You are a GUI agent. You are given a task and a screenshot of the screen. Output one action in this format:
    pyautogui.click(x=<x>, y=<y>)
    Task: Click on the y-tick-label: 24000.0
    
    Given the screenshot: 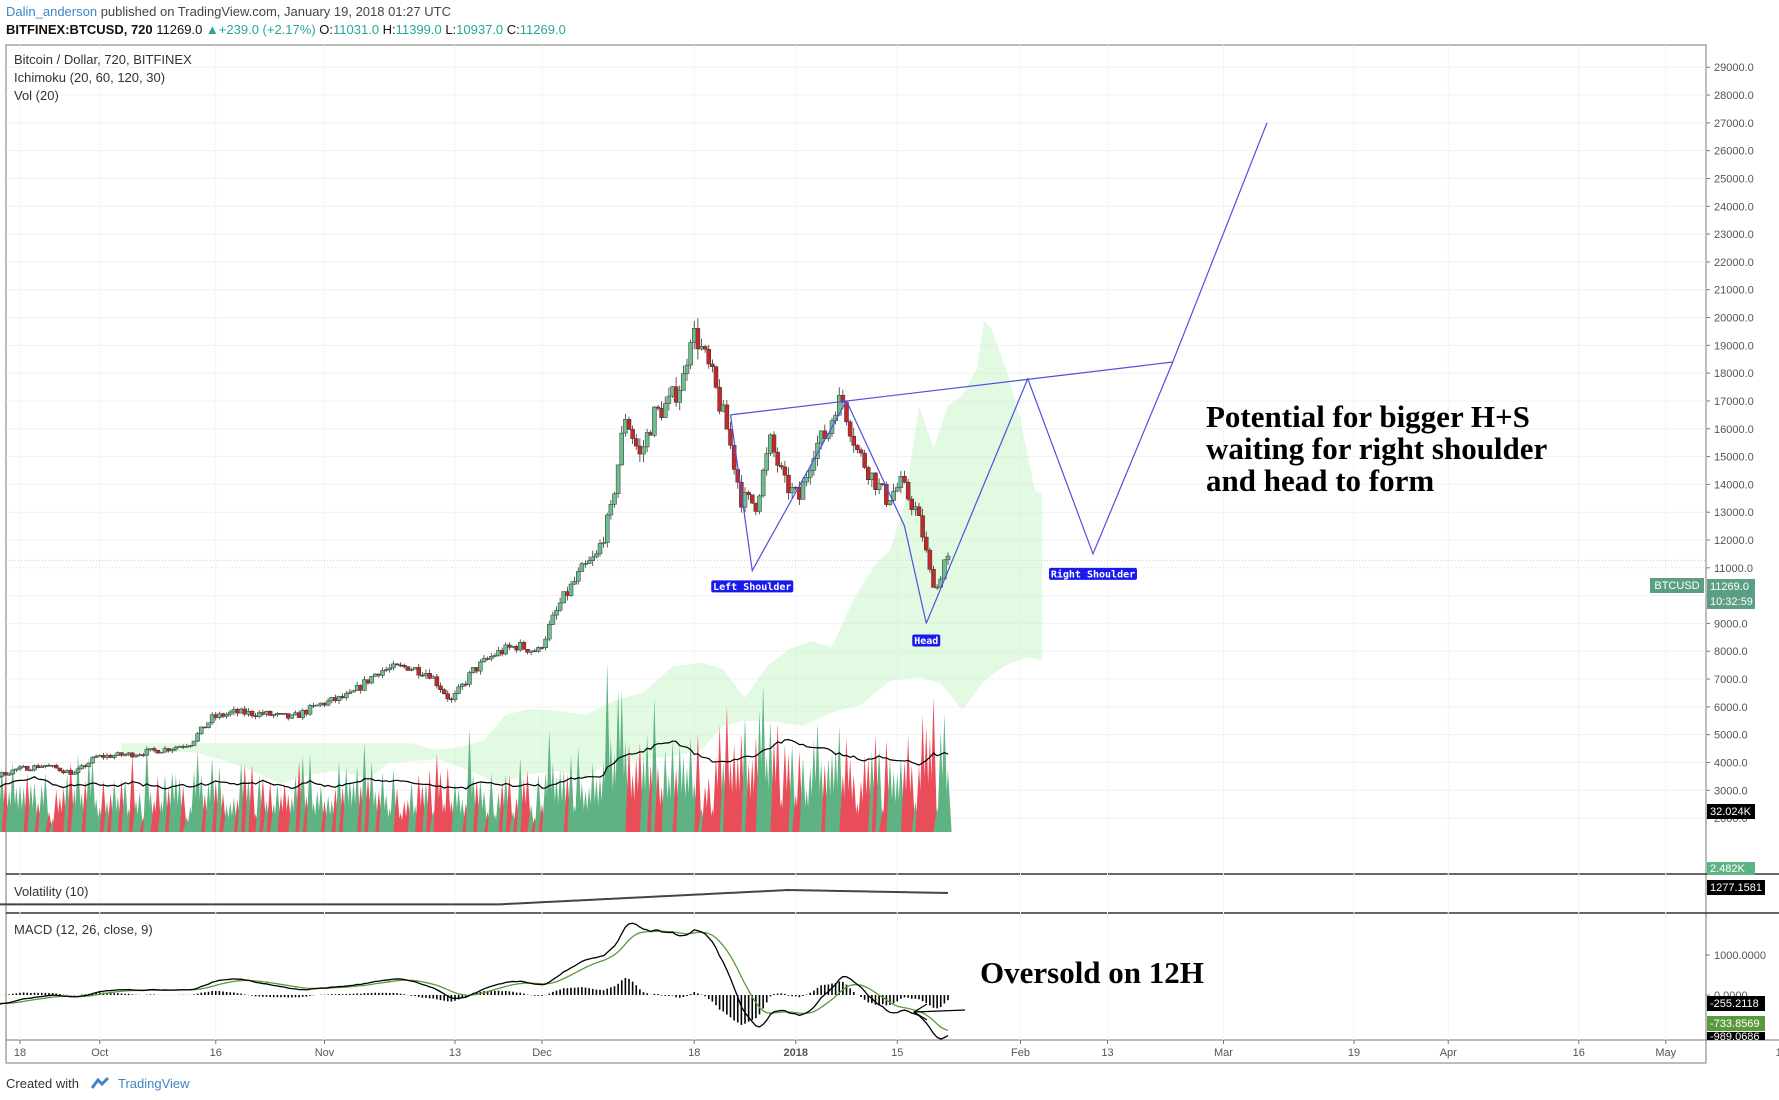 What is the action you would take?
    pyautogui.click(x=1734, y=207)
    